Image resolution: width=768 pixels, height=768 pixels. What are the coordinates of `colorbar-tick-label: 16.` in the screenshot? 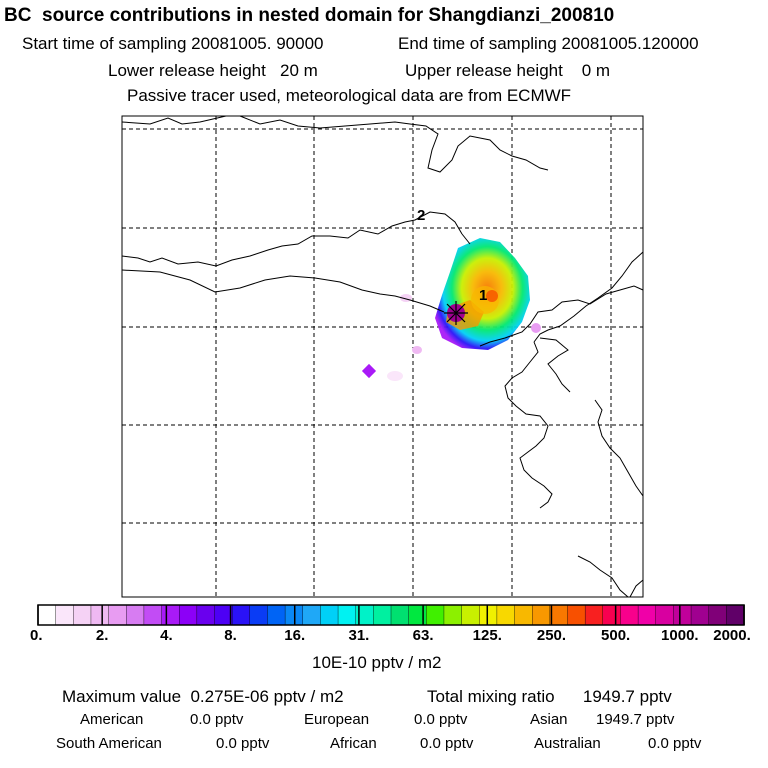 It's located at (295, 635).